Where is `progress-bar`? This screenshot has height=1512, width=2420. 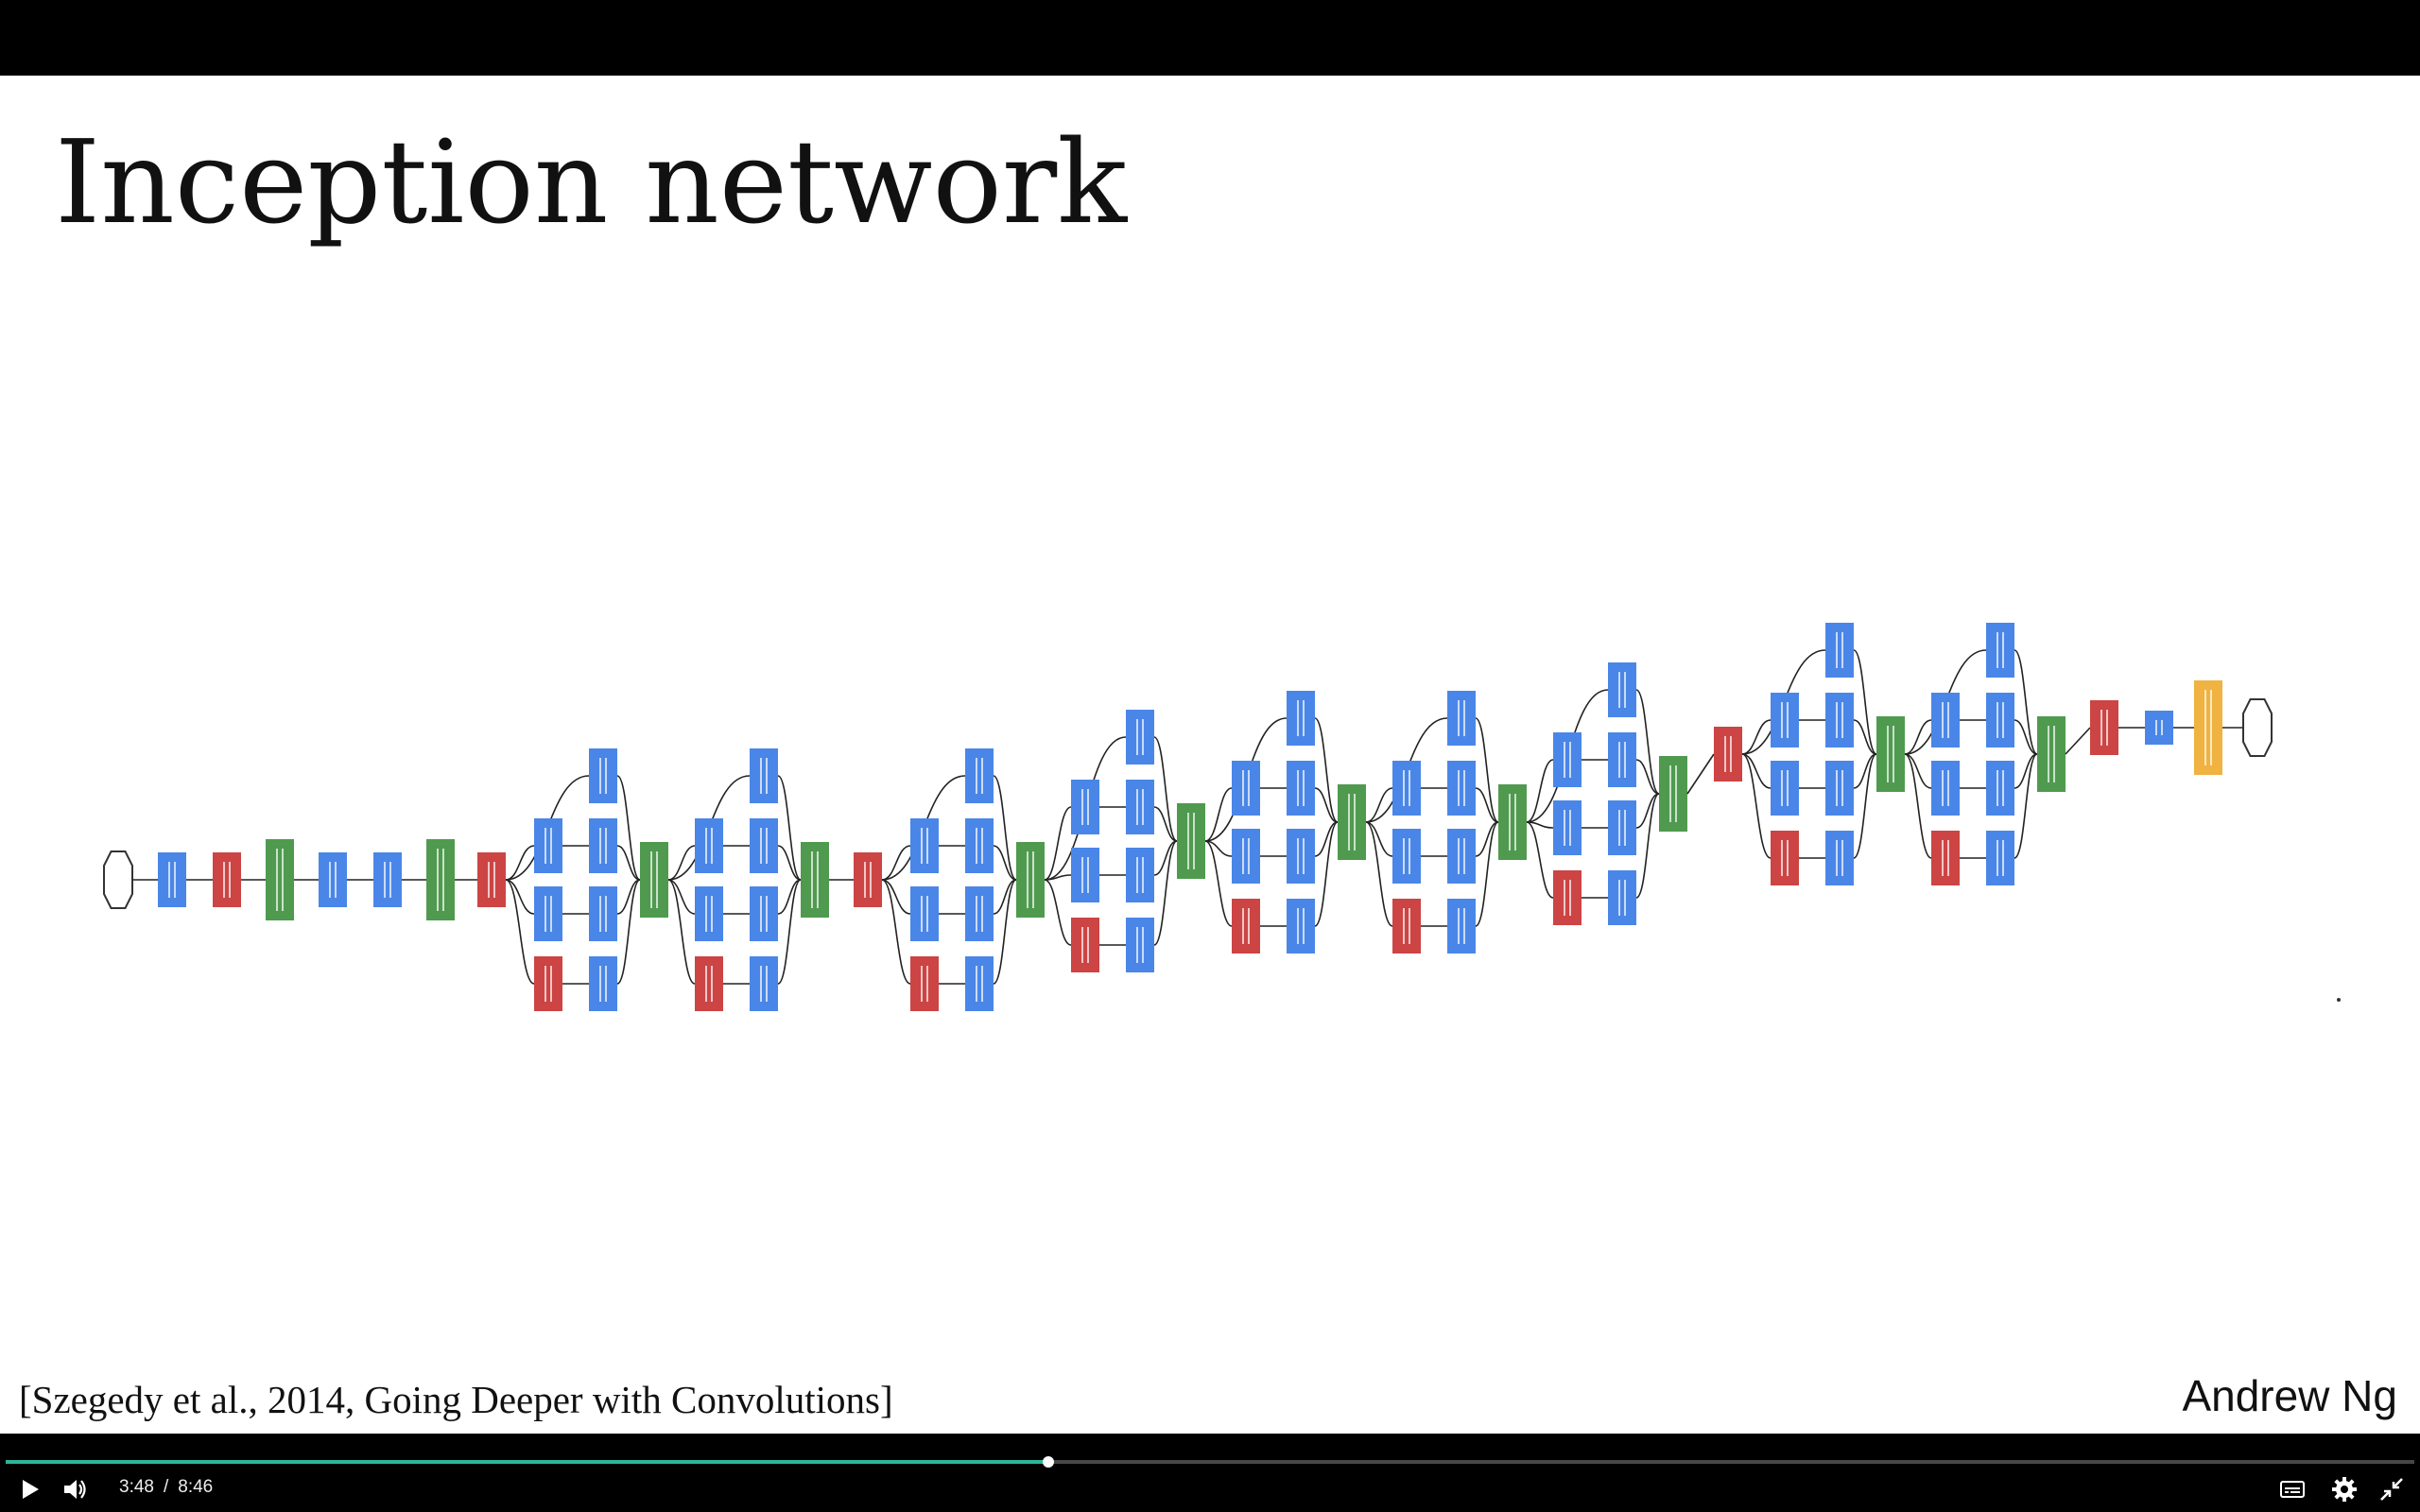 progress-bar is located at coordinates (1210, 1462).